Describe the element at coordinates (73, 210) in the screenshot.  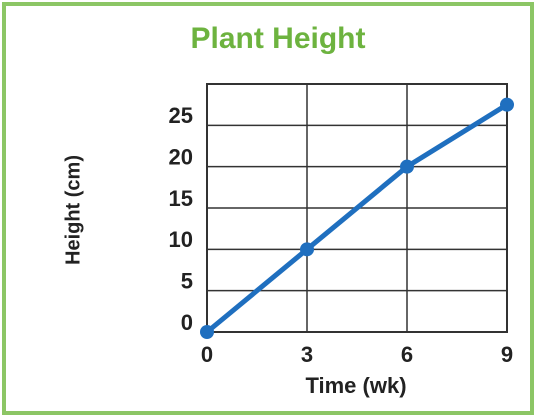
I see `y-axis-label: Height (cm)` at that location.